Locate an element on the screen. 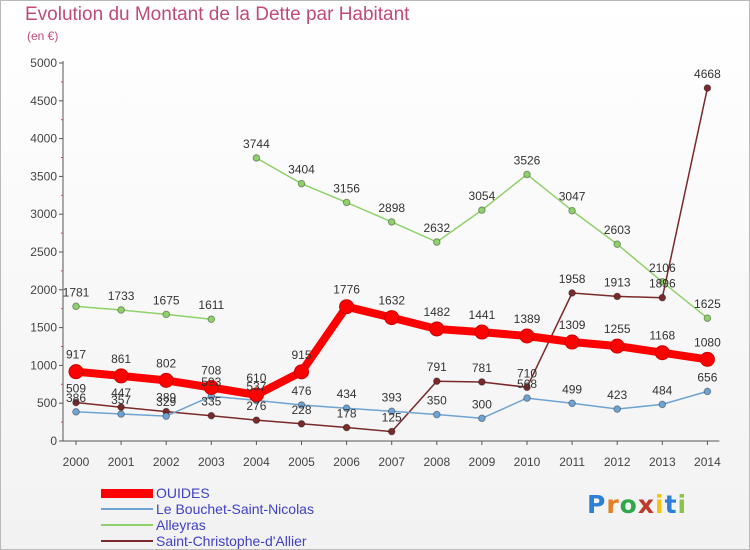 The height and width of the screenshot is (550, 750). data-label: 1168 is located at coordinates (662, 336).